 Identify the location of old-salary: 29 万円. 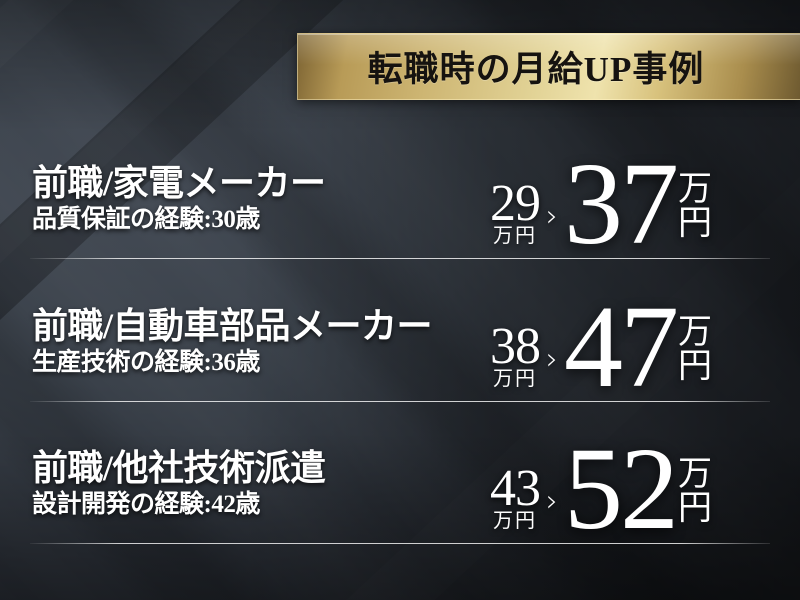
(515, 210).